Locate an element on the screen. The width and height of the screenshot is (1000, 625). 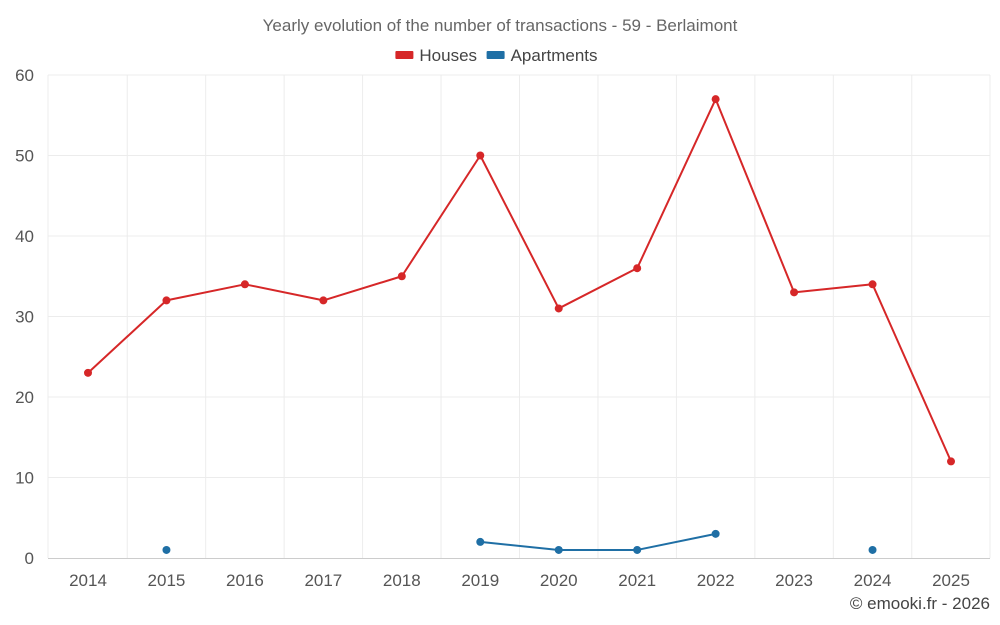
x-tick-label: 2017 is located at coordinates (323, 580).